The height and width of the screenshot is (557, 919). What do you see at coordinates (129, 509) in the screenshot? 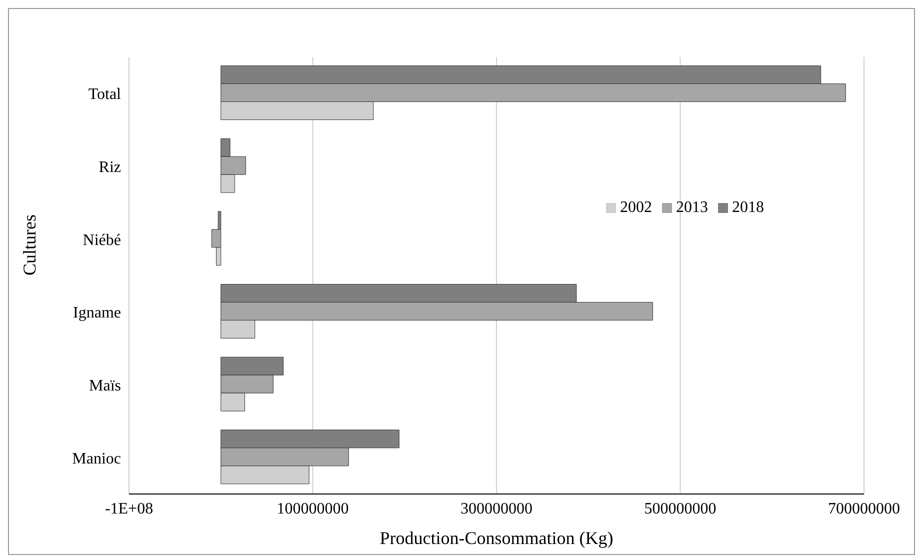
I see `x-tick-label: -1E+08` at bounding box center [129, 509].